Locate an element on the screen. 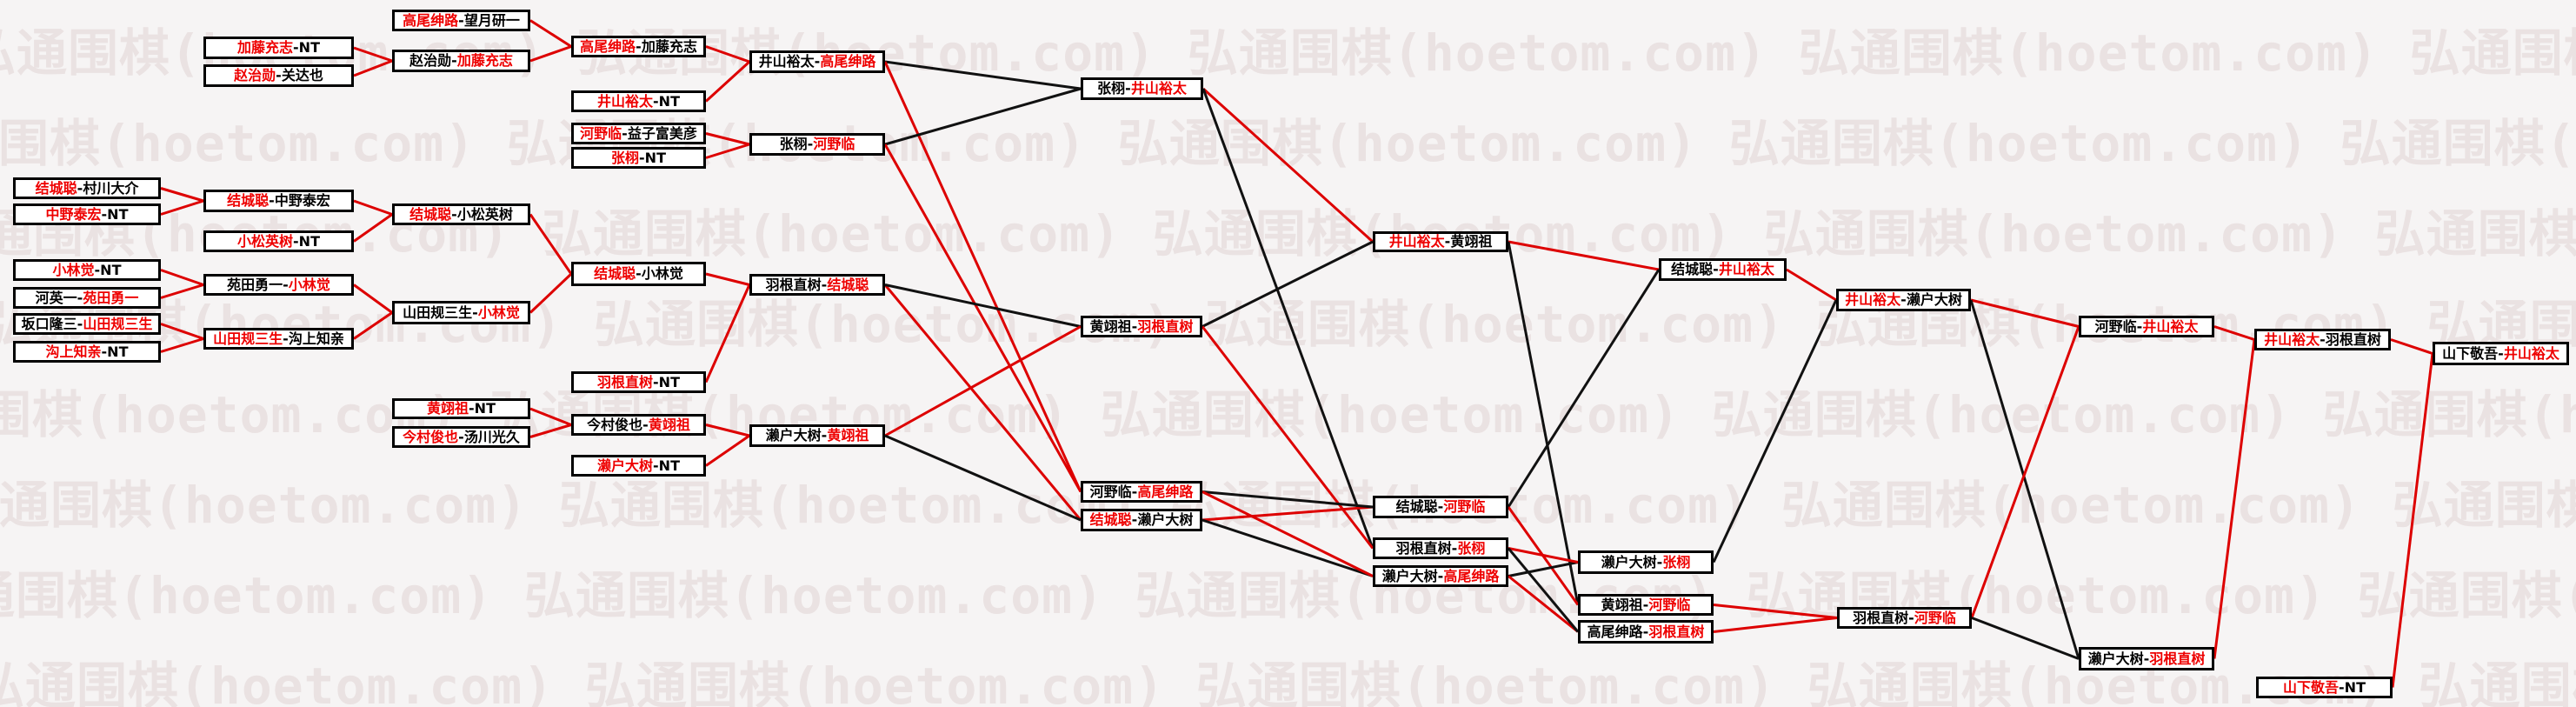 The height and width of the screenshot is (707, 2576). link-line-seto-takao--seto-zhang is located at coordinates (1543, 569).